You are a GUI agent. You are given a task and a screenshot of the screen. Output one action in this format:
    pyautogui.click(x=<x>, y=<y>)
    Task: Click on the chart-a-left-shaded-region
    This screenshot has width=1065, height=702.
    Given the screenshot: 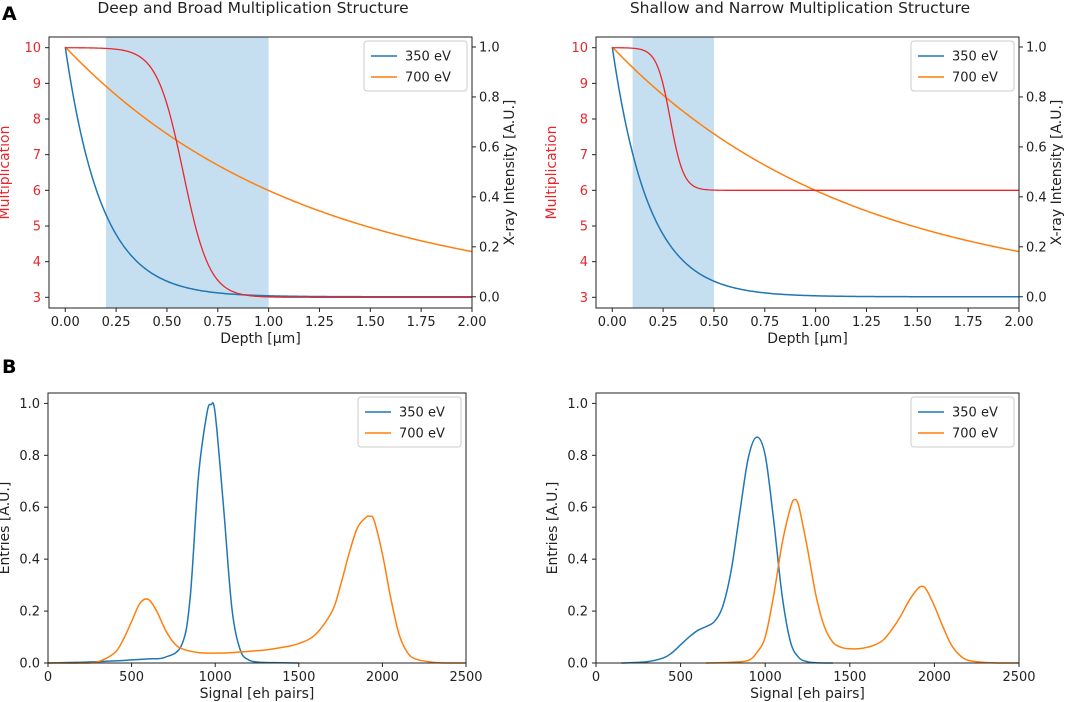 What is the action you would take?
    pyautogui.click(x=187, y=172)
    